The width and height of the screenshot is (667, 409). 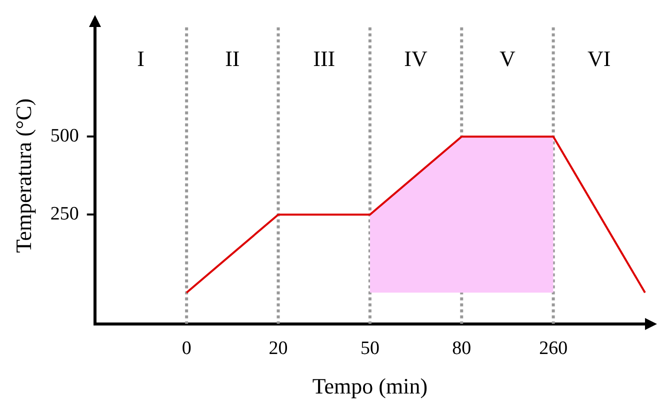 I want to click on x-axis-title: Tempo (min), so click(x=370, y=386).